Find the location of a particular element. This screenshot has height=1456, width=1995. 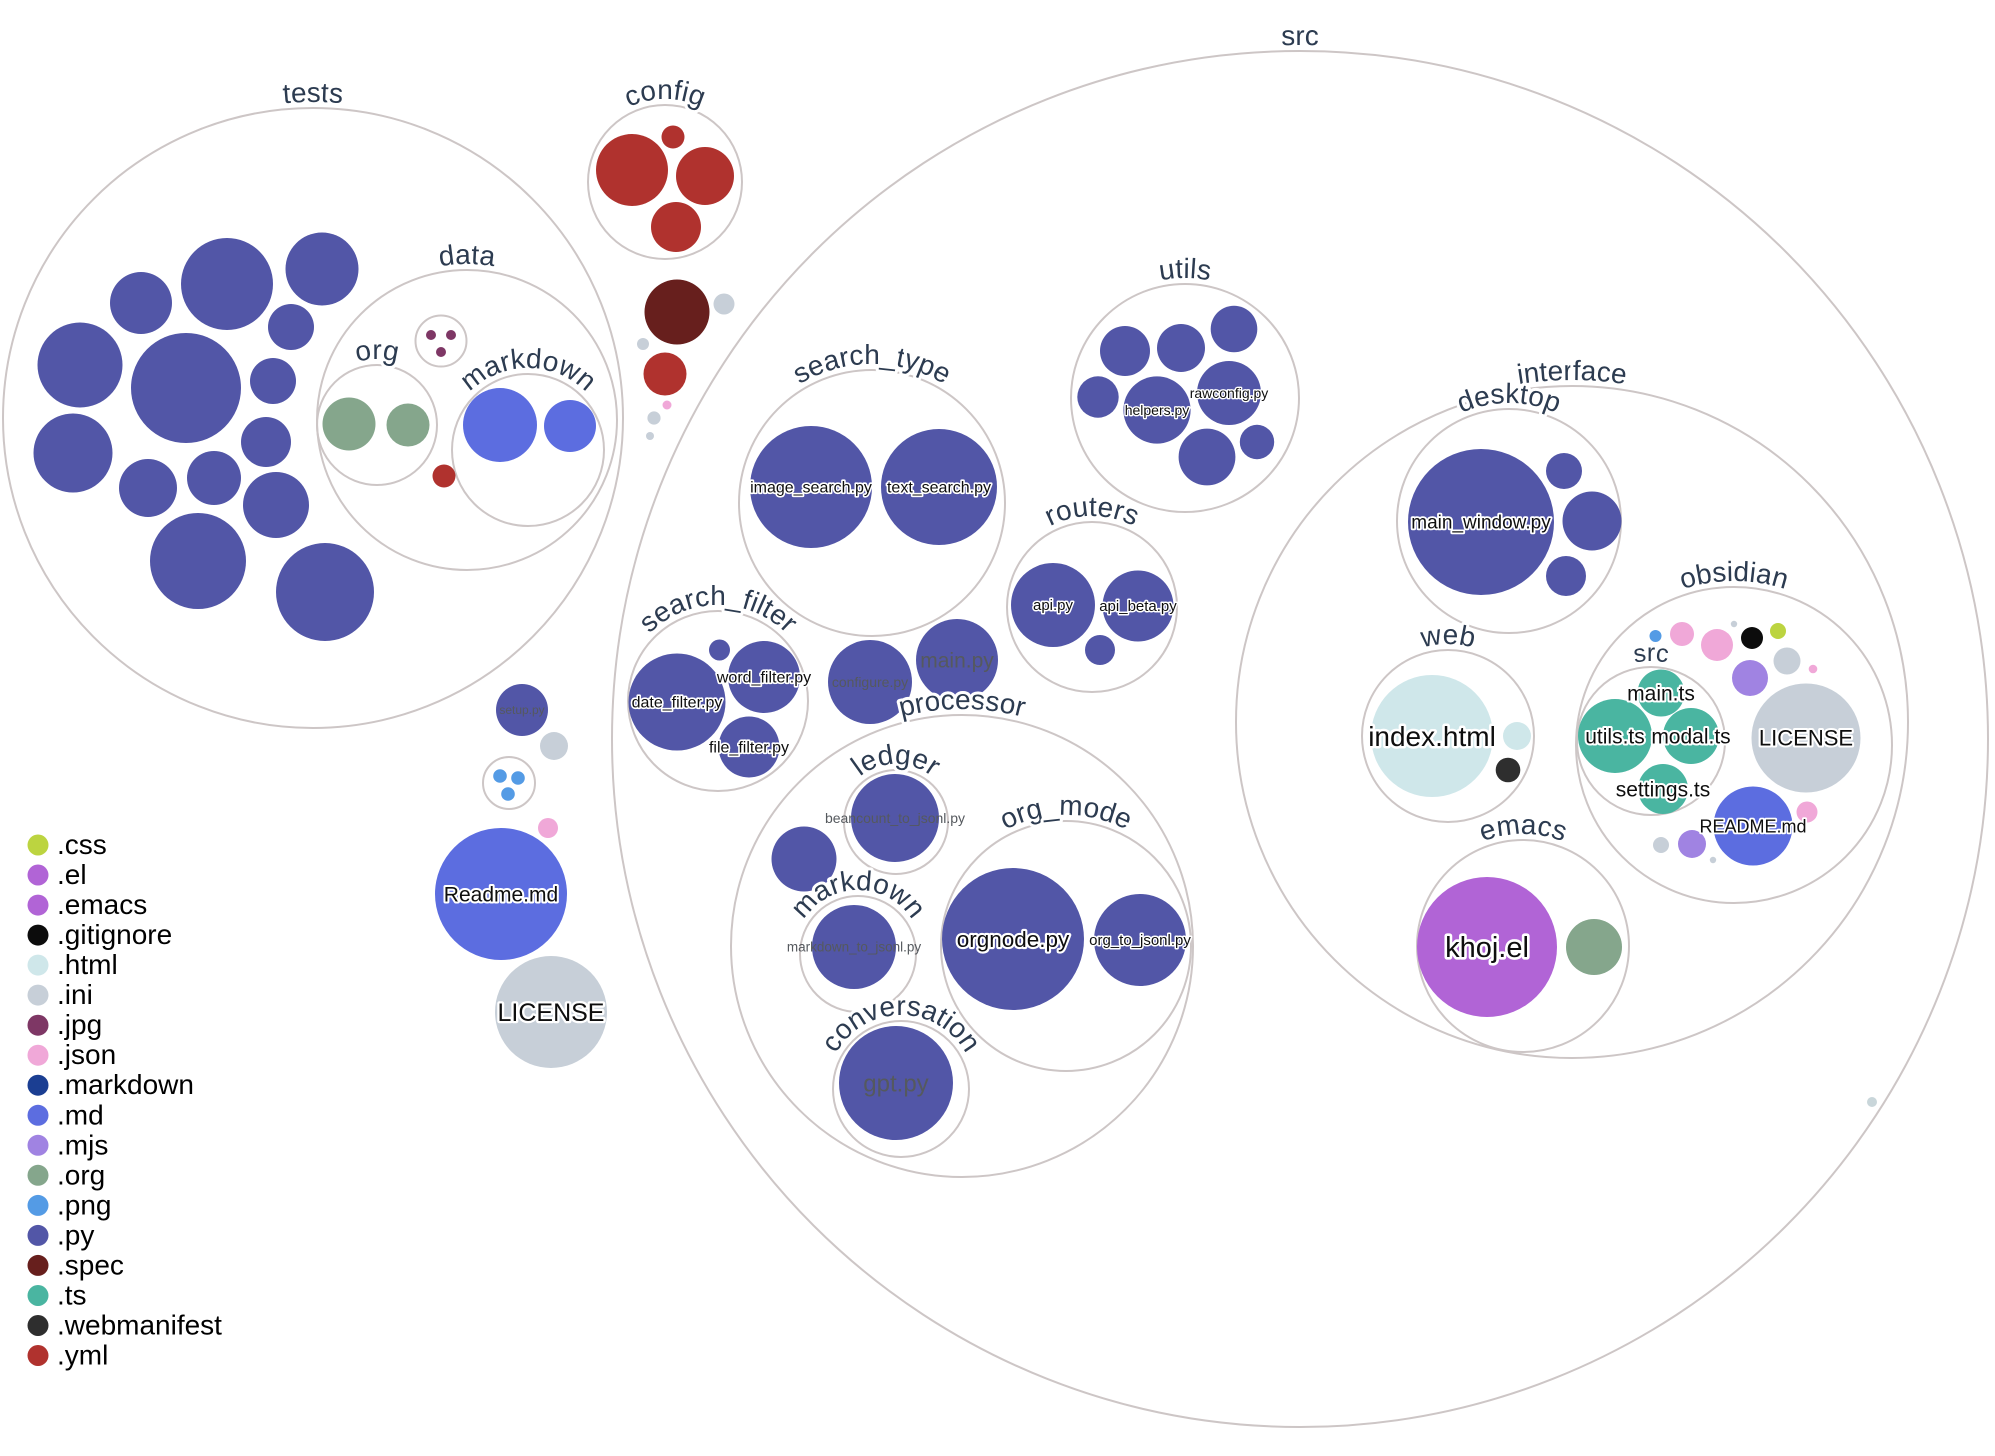

svg-text: .mjs is located at coordinates (82, 1144).